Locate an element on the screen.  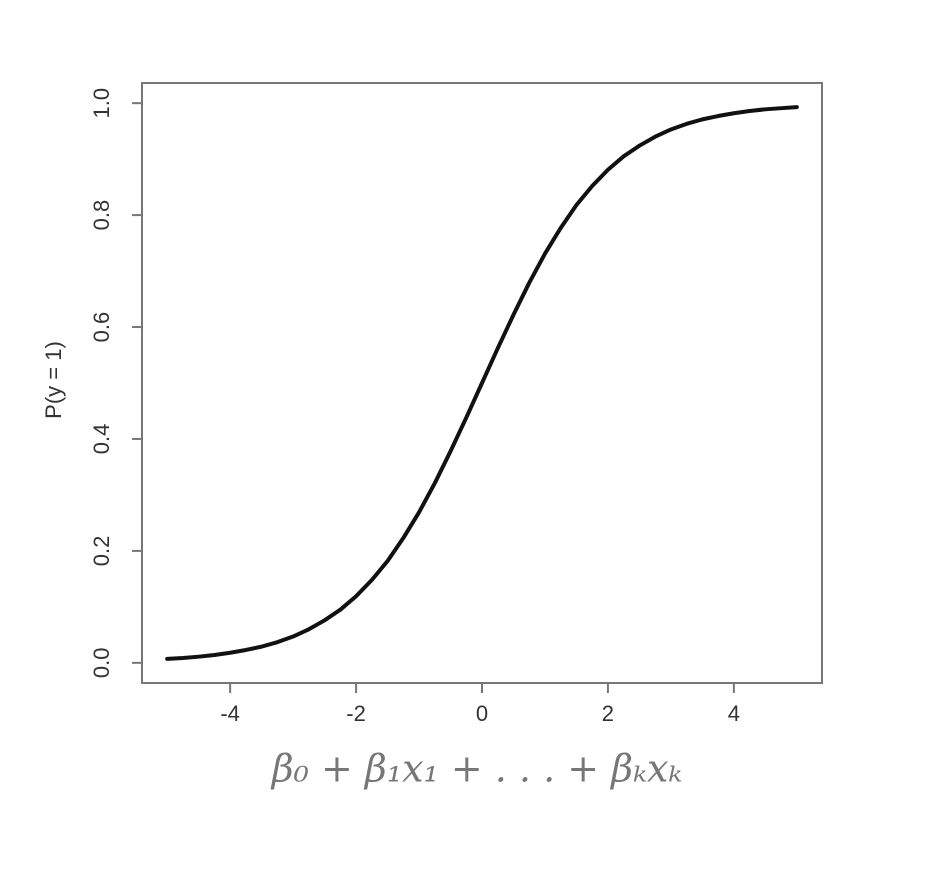
y-tick-label: 0.6 is located at coordinates (101, 327).